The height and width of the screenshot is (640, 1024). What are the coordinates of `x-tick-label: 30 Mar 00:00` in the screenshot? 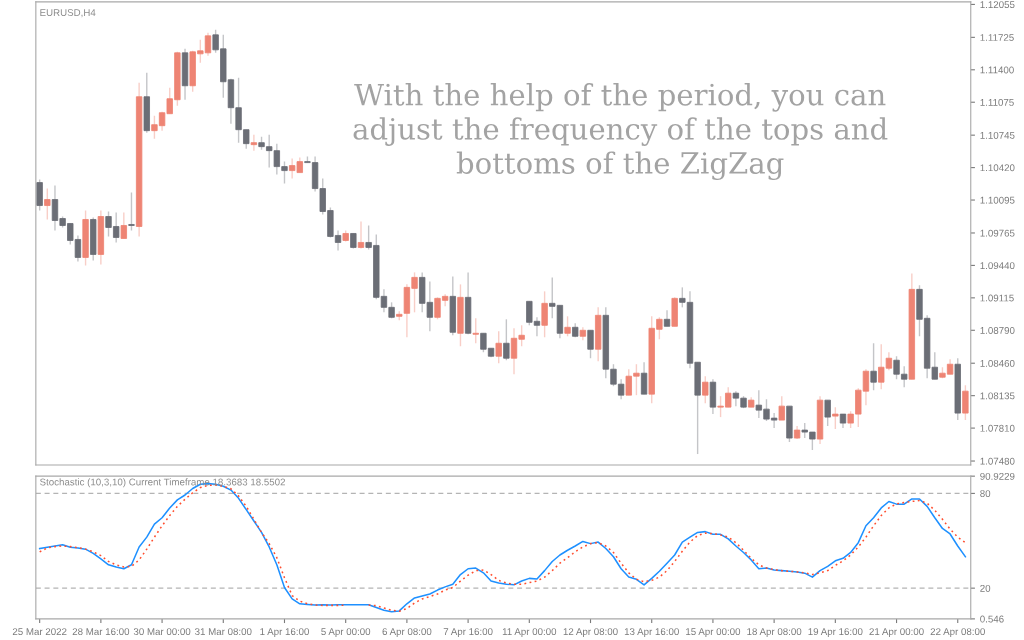 It's located at (162, 632).